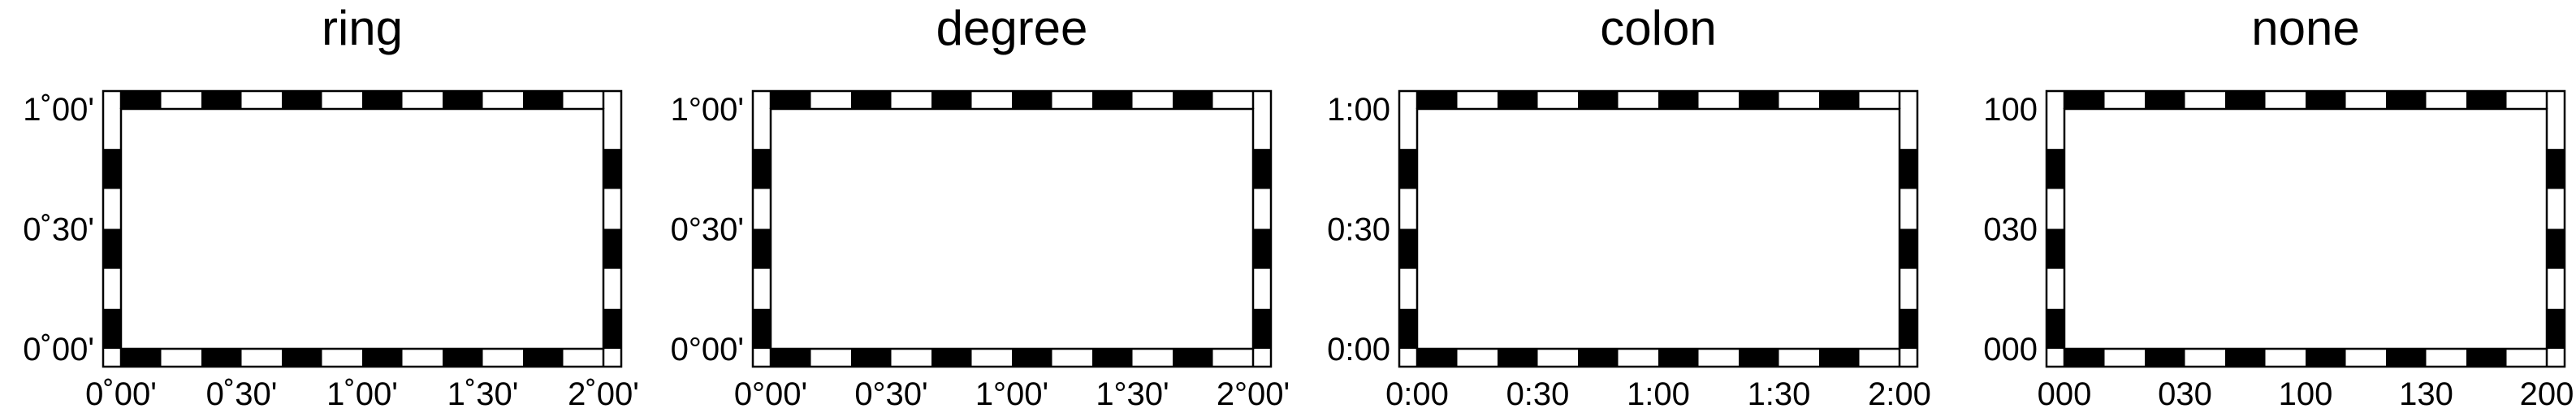  What do you see at coordinates (603, 394) in the screenshot?
I see `x-tick-label: 2˚00'` at bounding box center [603, 394].